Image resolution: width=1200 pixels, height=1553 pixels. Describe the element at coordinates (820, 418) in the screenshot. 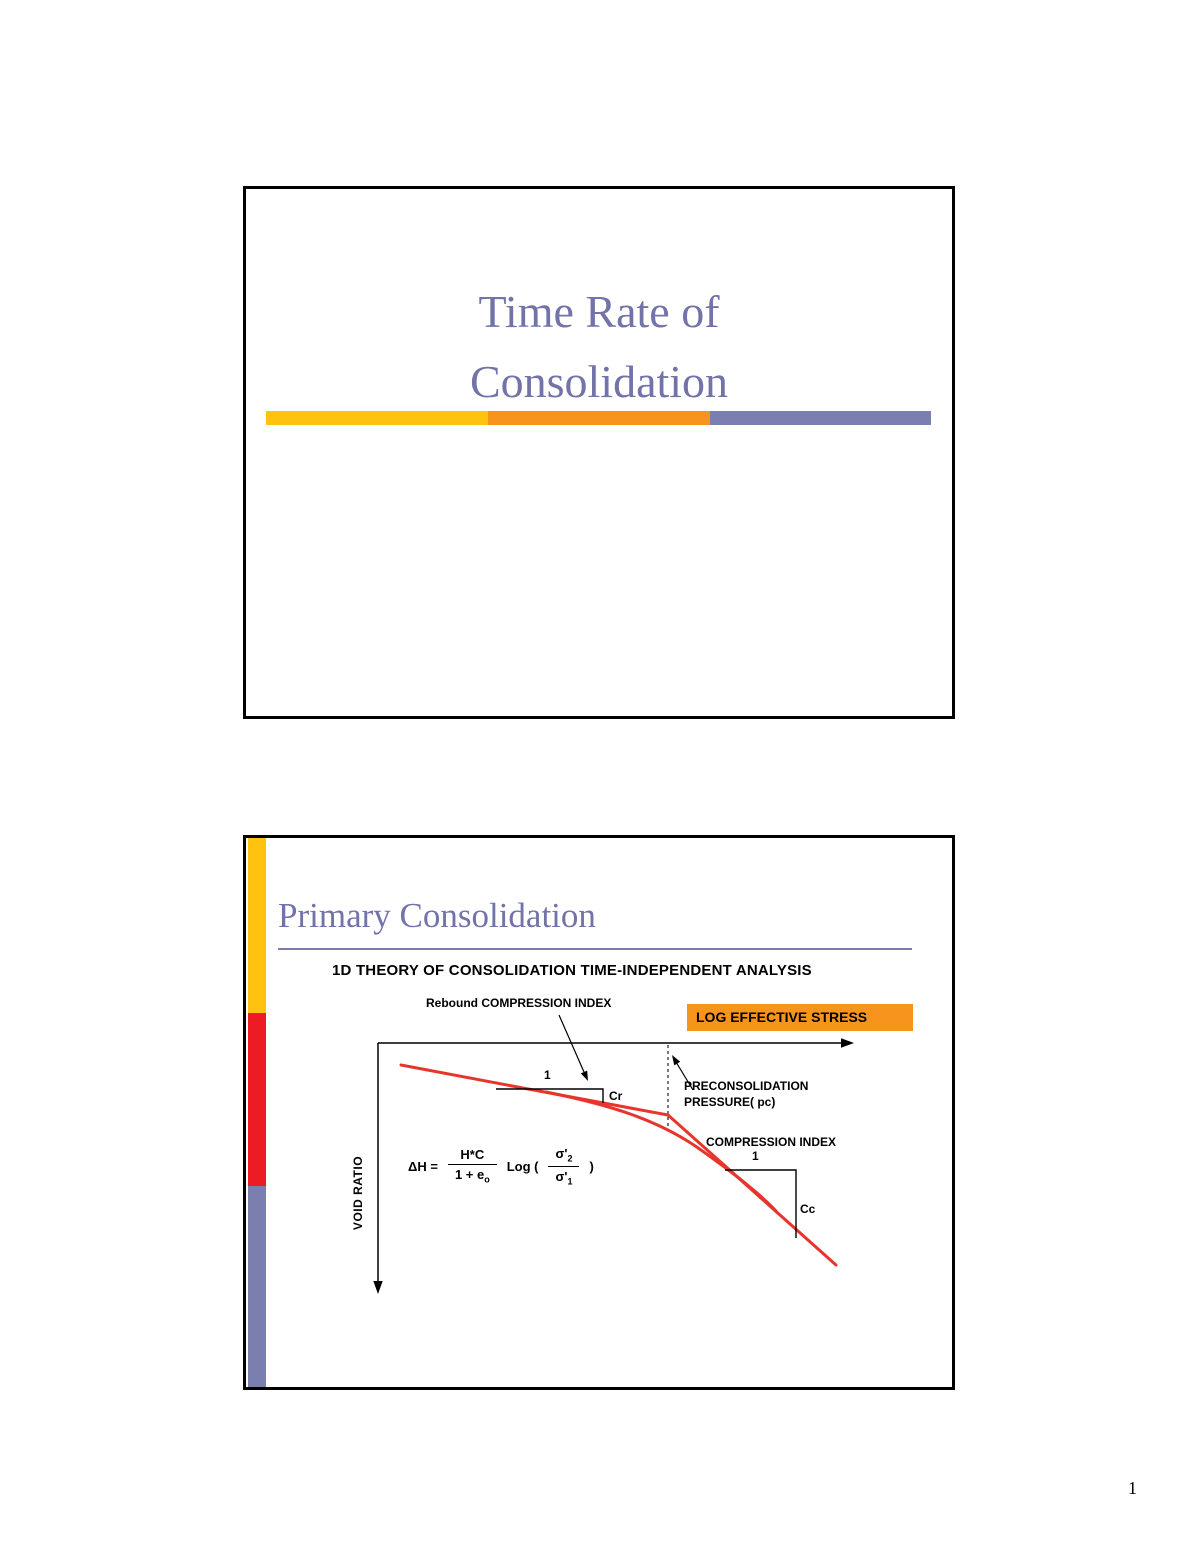

I see `accent-bar-purple` at that location.